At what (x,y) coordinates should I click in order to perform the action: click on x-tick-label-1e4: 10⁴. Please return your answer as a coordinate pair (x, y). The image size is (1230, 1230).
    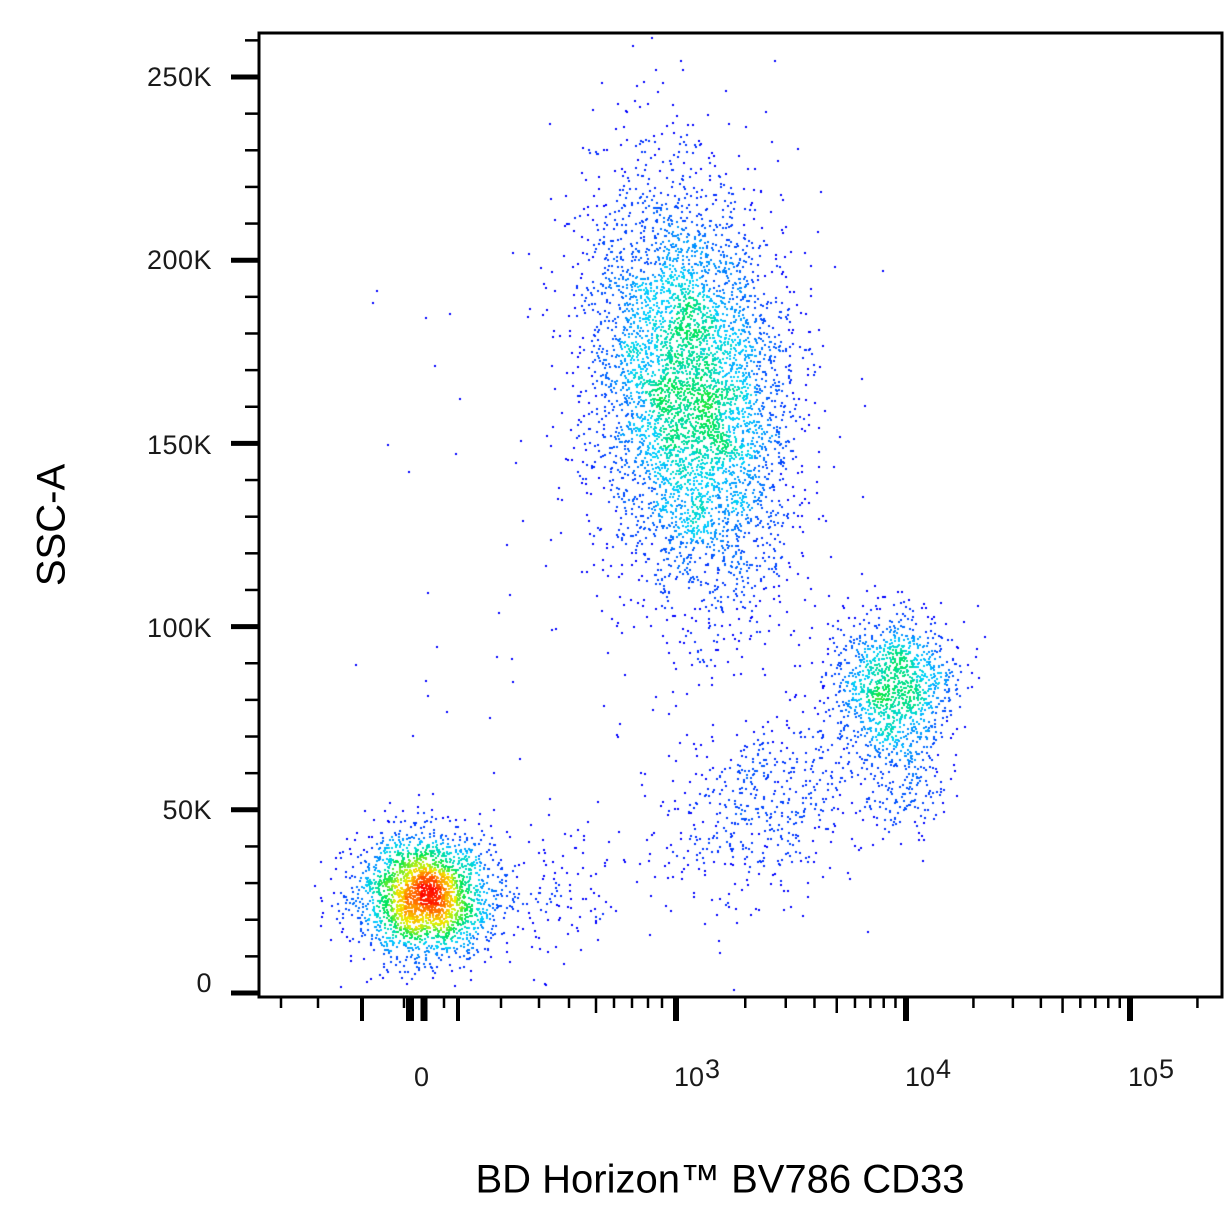
    Looking at the image, I should click on (928, 1073).